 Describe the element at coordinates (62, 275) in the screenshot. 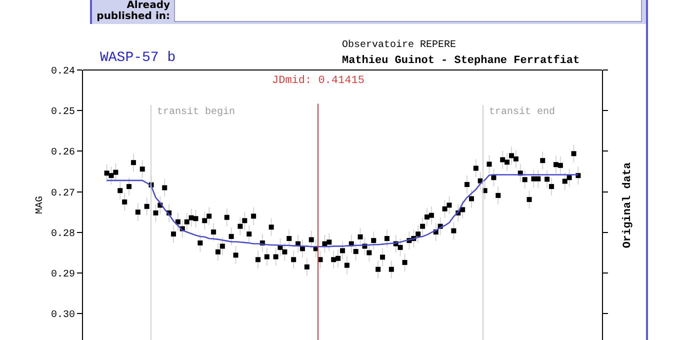

I see `y-tick-label: 0.29` at that location.